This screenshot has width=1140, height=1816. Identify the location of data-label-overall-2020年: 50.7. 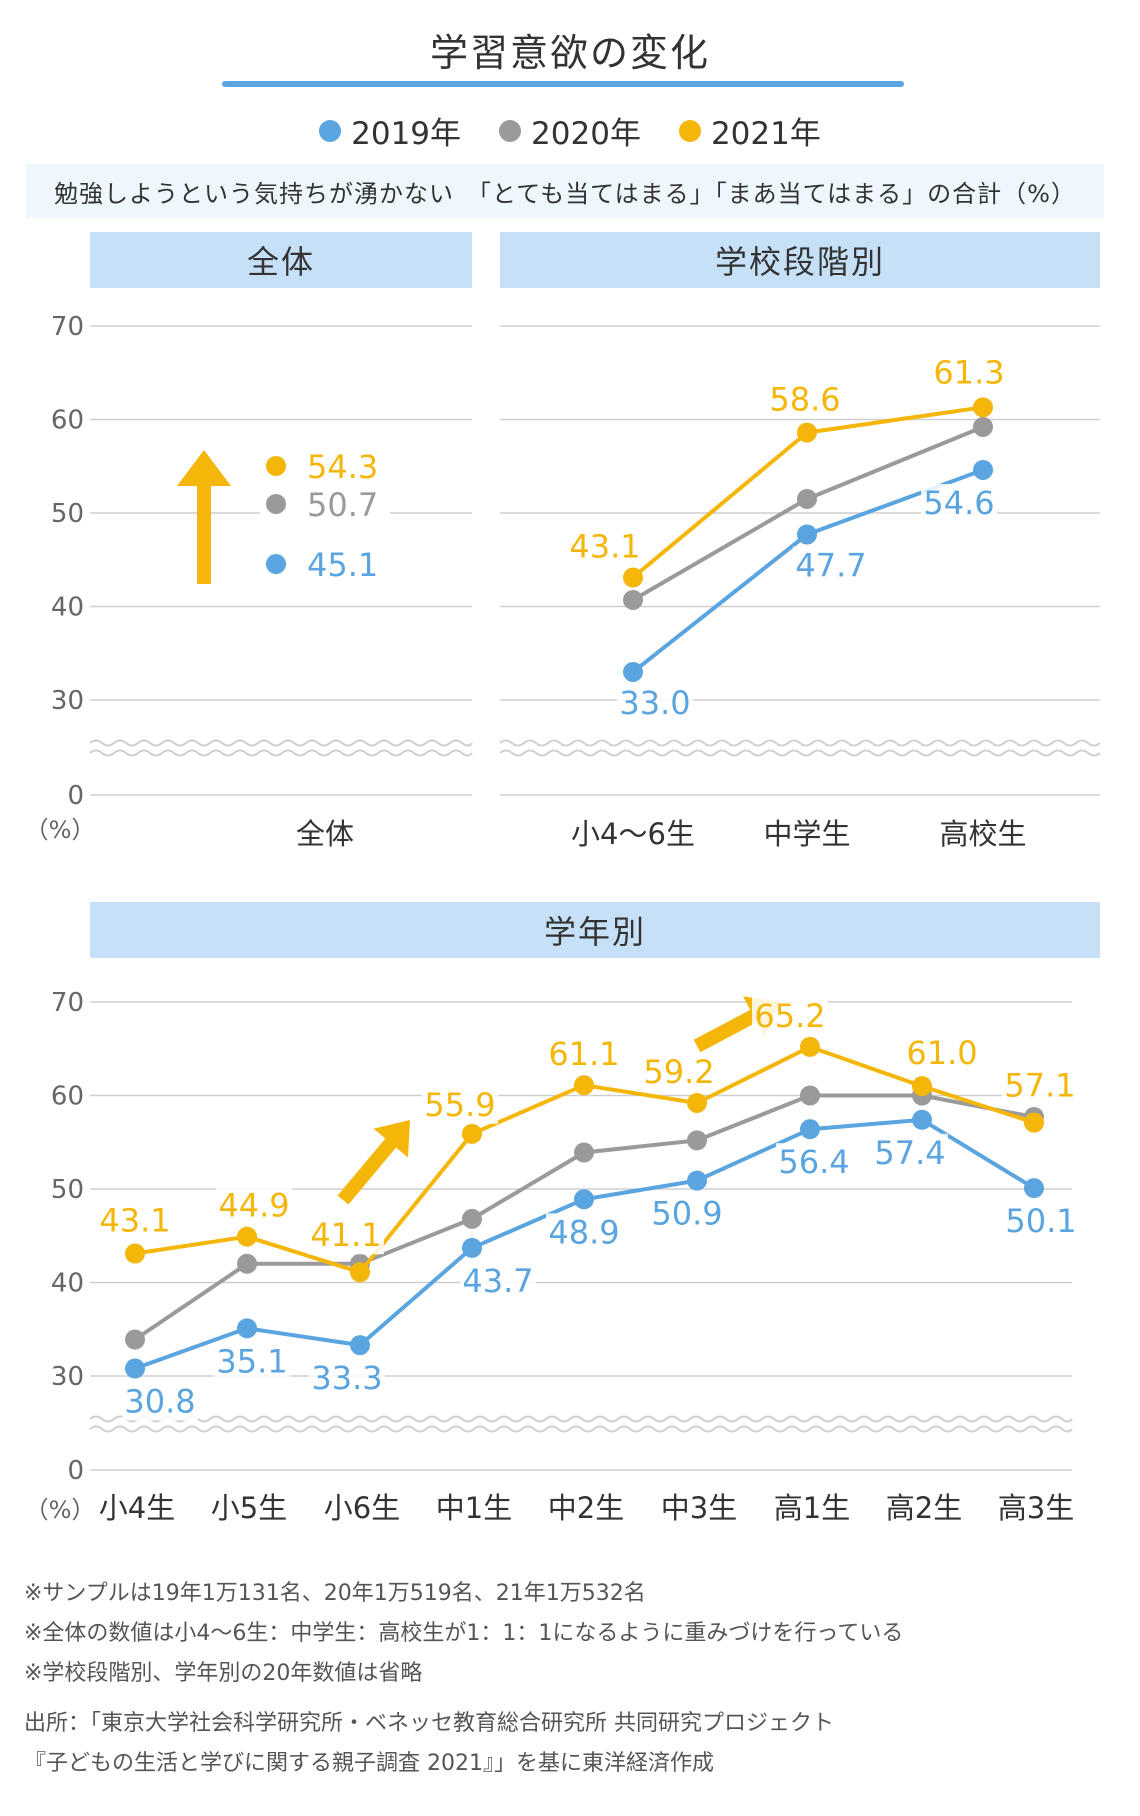
(342, 505).